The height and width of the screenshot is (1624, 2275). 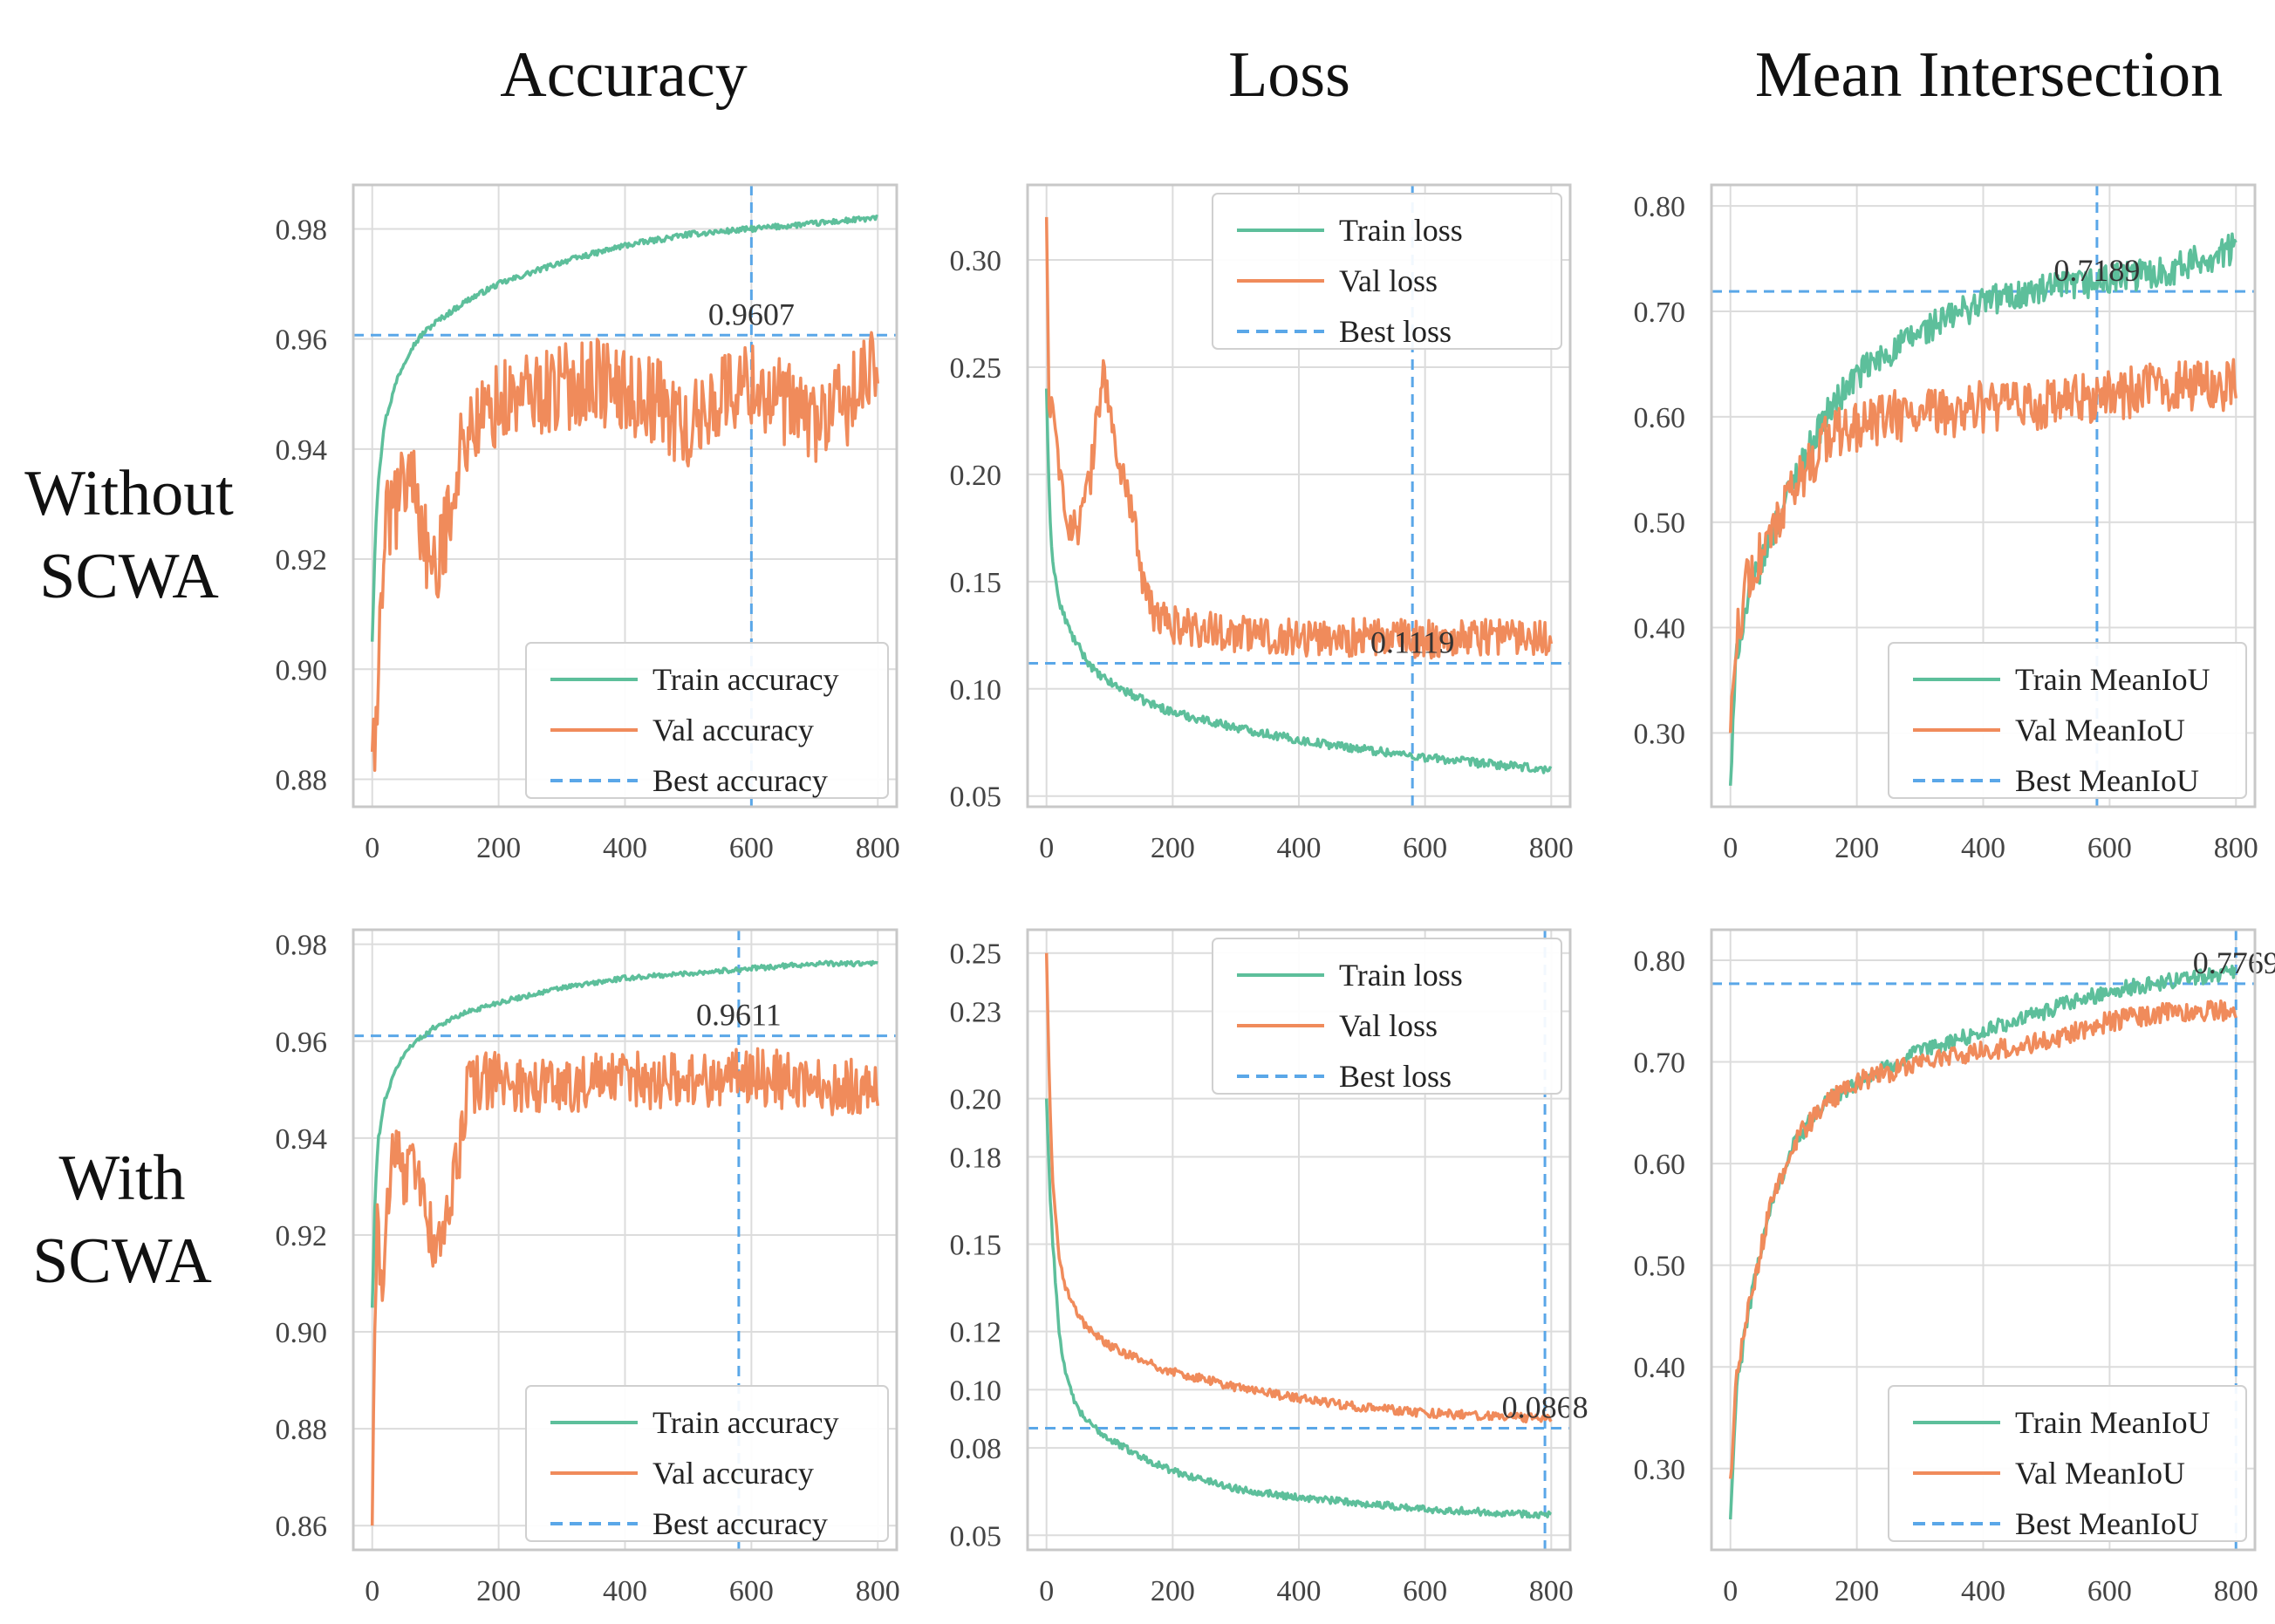 What do you see at coordinates (1660, 629) in the screenshot?
I see `y-tick-label: 0.40` at bounding box center [1660, 629].